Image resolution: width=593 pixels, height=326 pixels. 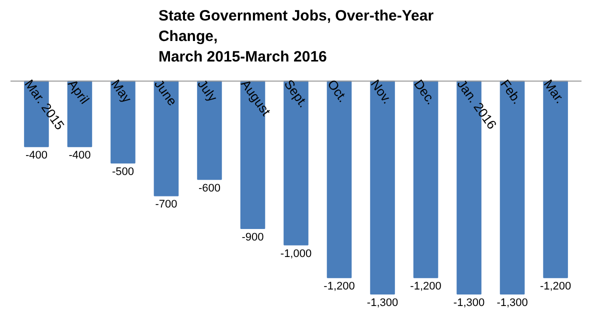 What do you see at coordinates (337, 90) in the screenshot?
I see `x-tick-label: Oct.` at bounding box center [337, 90].